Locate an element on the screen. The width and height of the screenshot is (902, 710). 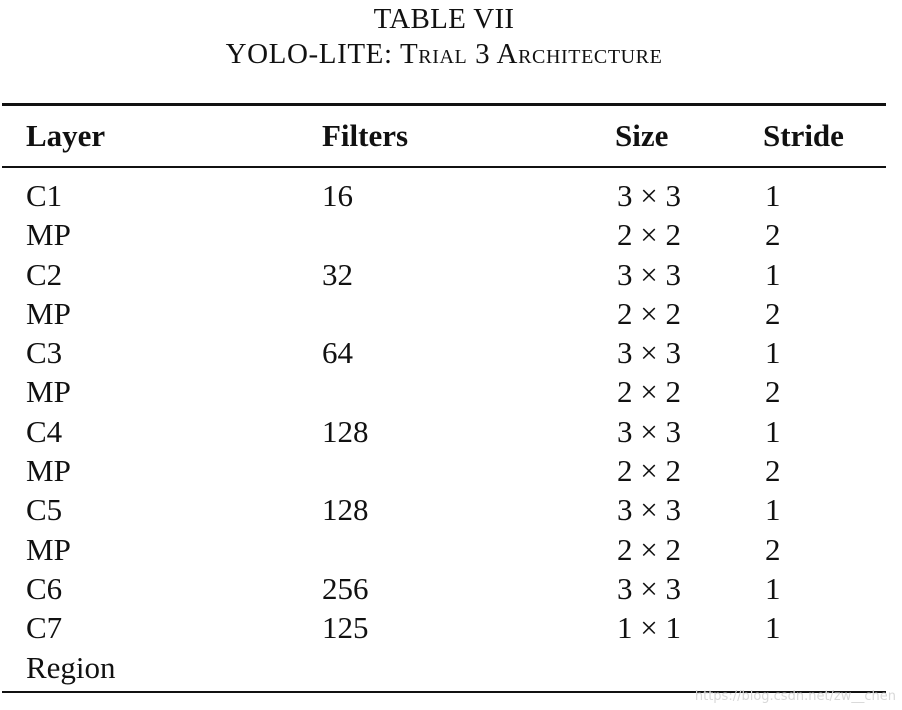
cell-layer: C4 is located at coordinates (44, 431).